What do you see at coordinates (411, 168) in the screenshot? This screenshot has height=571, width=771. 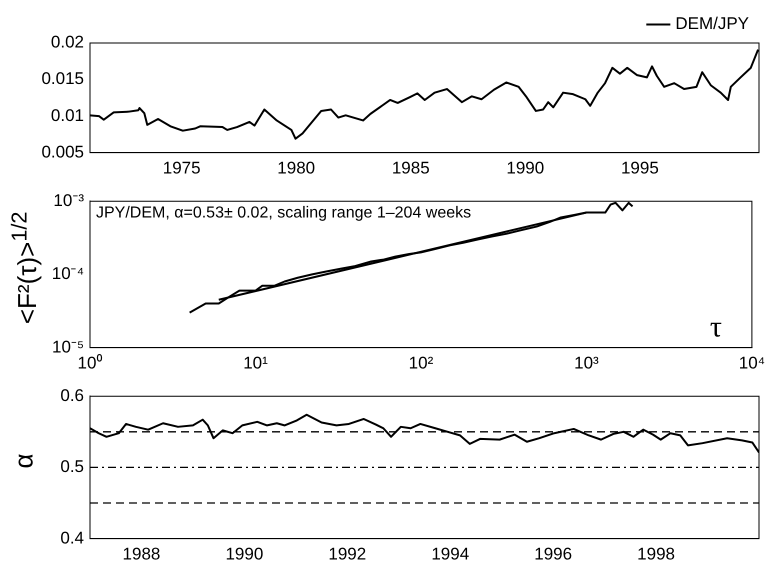 I see `x-tick-label: 1985` at bounding box center [411, 168].